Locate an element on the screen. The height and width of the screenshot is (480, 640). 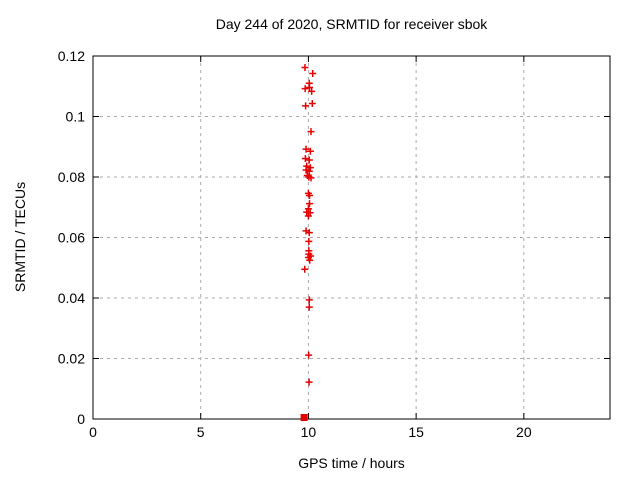
x-axis-label: GPS time / hours is located at coordinates (351, 463).